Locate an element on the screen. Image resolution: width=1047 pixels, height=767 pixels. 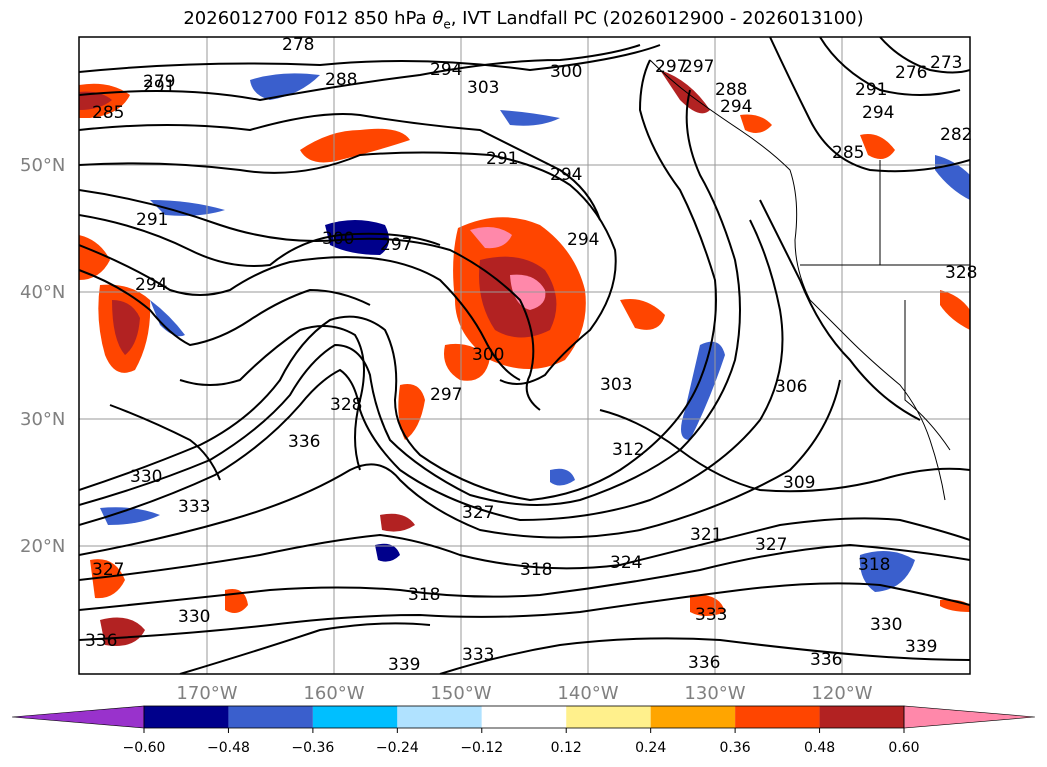
contour-label: 321 is located at coordinates (706, 535).